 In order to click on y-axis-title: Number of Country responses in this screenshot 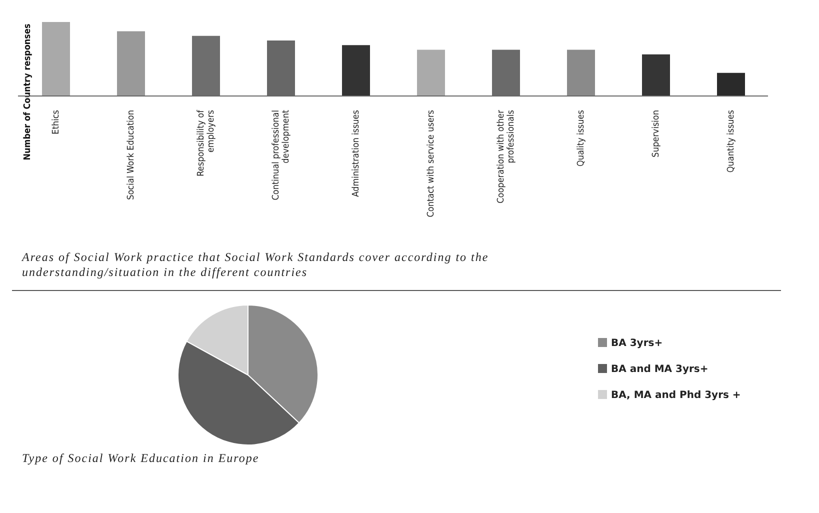, I will do `click(28, 92)`.